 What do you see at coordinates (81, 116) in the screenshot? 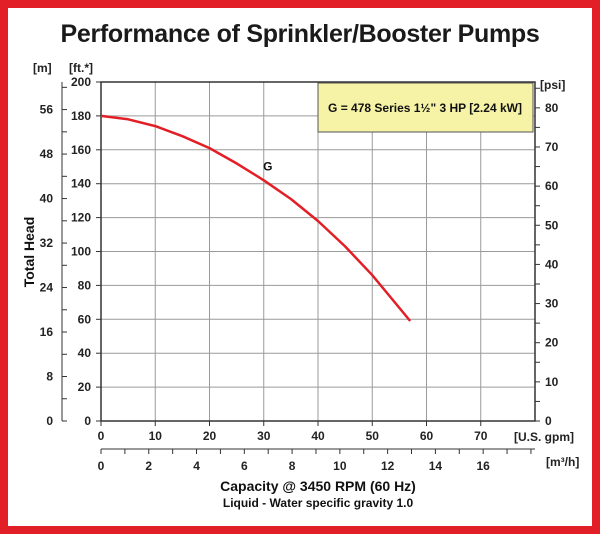
I see `y-tick-label-feet: 180` at bounding box center [81, 116].